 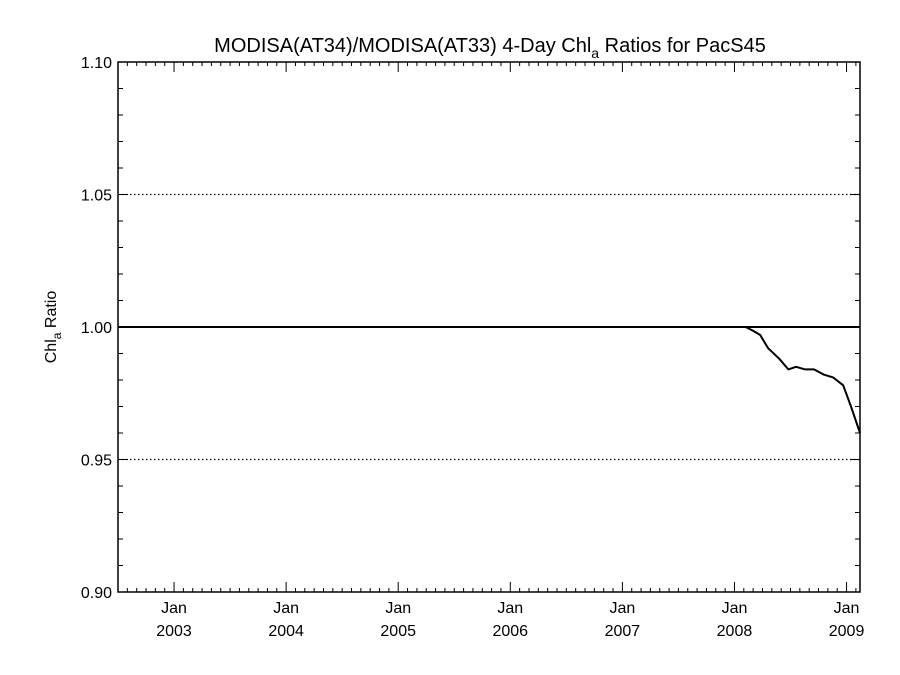 I want to click on series-layer, so click(x=489, y=380).